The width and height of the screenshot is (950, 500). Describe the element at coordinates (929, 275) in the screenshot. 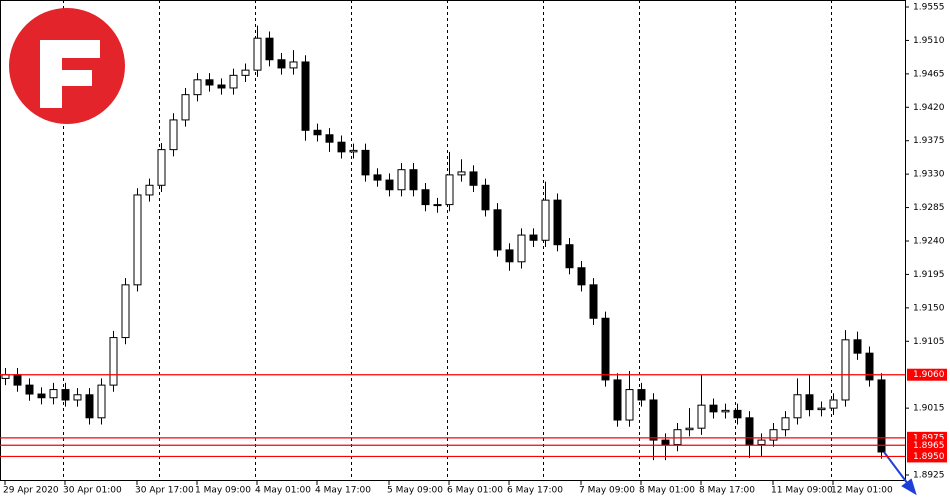

I see `y-tick-label: 1.9195` at that location.